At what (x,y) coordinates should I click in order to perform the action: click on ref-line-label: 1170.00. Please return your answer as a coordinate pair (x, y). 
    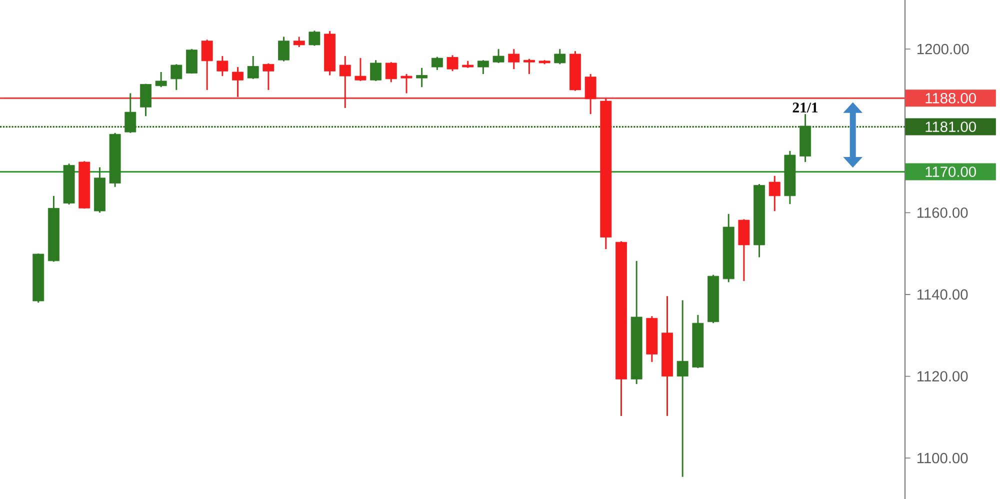
    Looking at the image, I should click on (951, 171).